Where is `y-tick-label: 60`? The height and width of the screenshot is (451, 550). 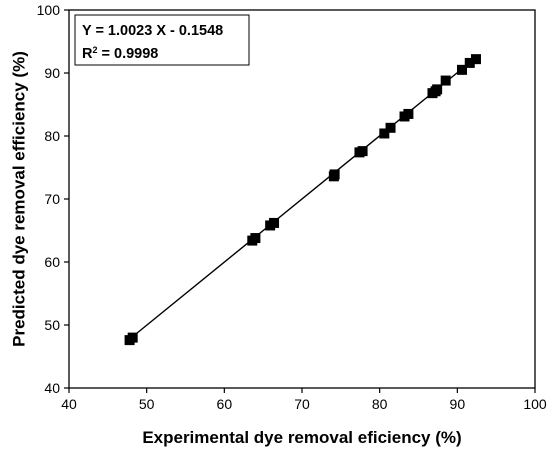 y-tick-label: 60 is located at coordinates (52, 262).